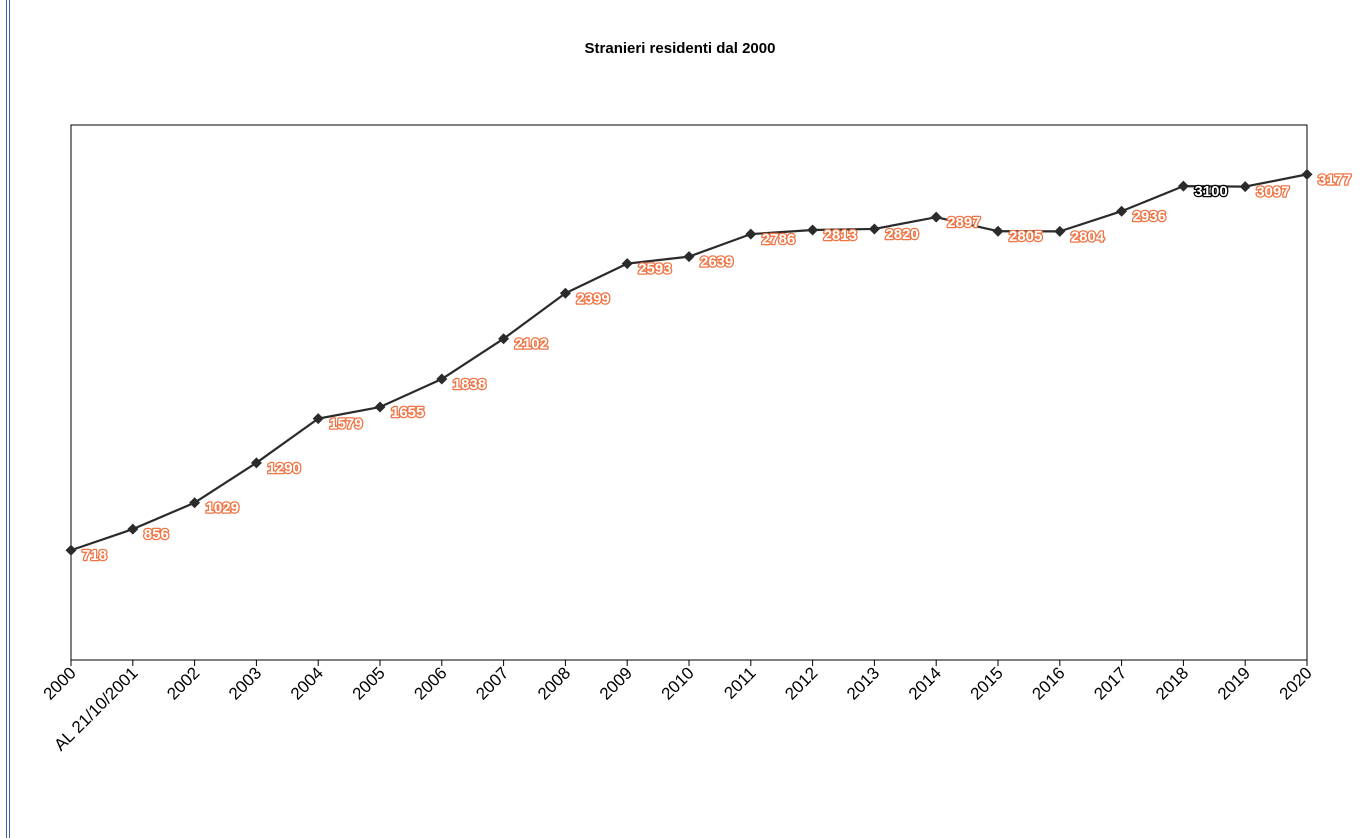  What do you see at coordinates (554, 683) in the screenshot?
I see `x-tick-label: 2008` at bounding box center [554, 683].